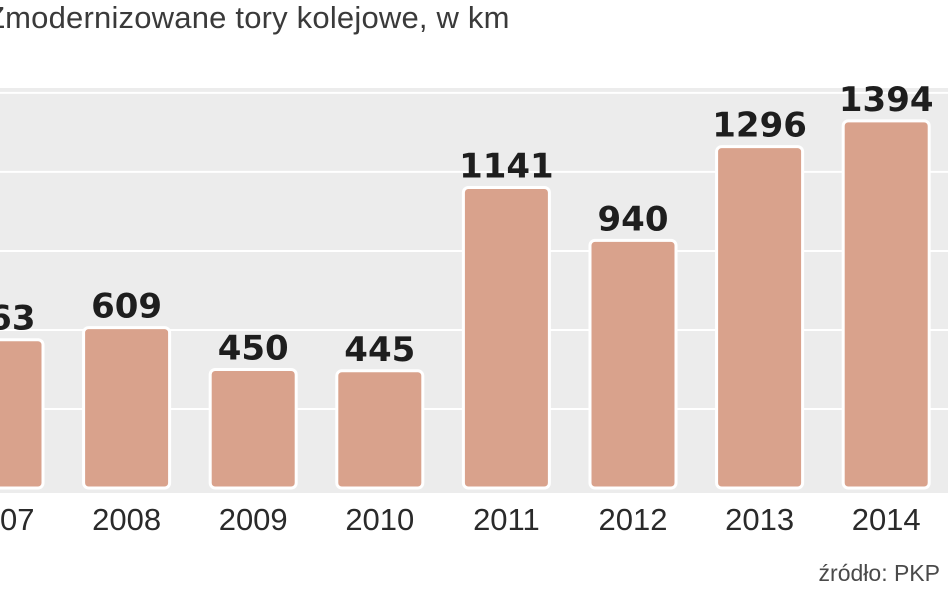  What do you see at coordinates (253, 519) in the screenshot?
I see `x-tick-label-2009: 2009` at bounding box center [253, 519].